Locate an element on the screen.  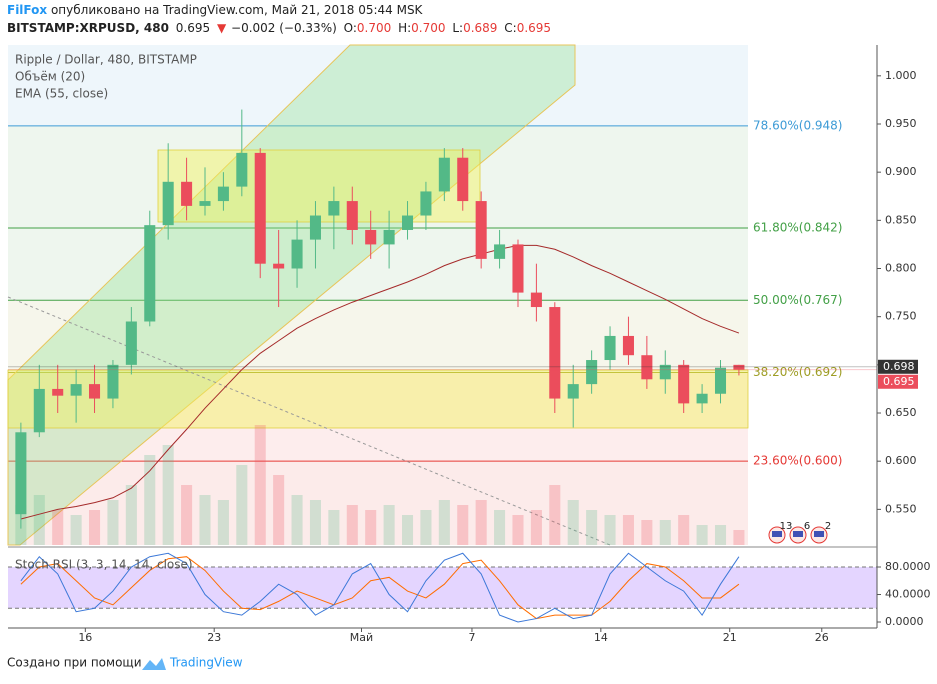
brand-logo: TradingView is located at coordinates (192, 663).